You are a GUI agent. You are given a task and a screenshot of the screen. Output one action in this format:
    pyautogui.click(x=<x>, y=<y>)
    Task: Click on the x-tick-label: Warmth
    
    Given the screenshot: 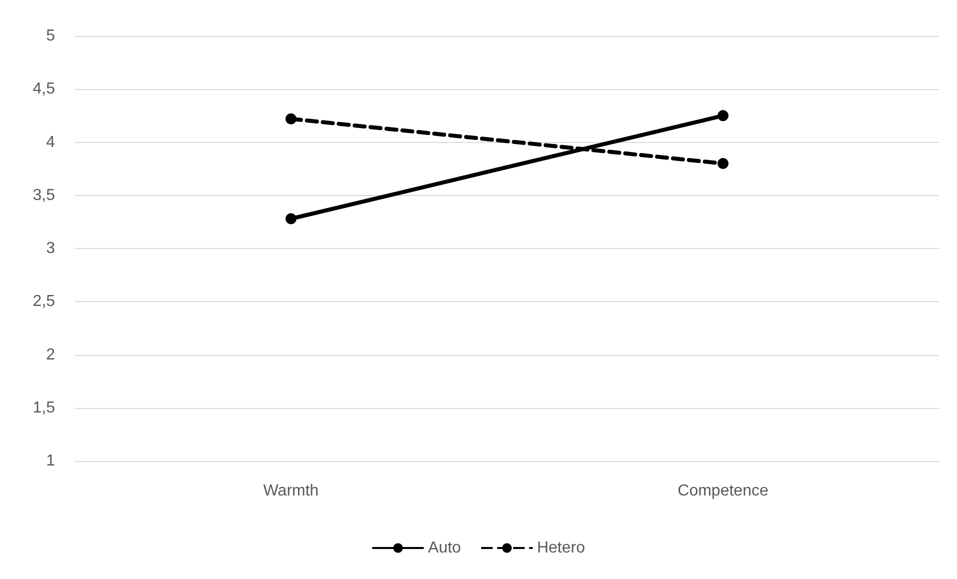 What is the action you would take?
    pyautogui.click(x=291, y=491)
    